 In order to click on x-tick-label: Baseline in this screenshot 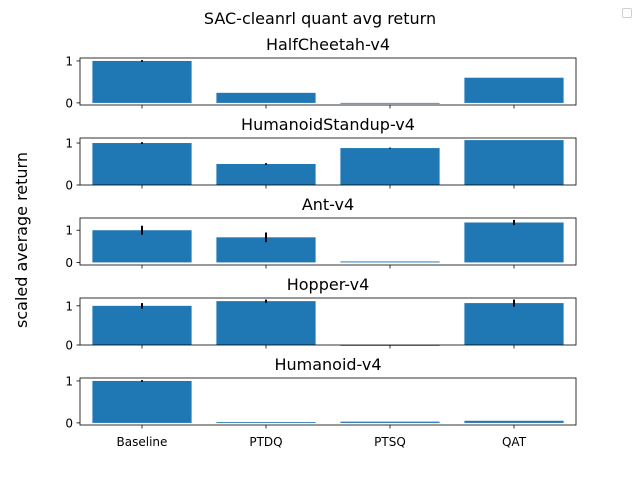, I will do `click(142, 442)`.